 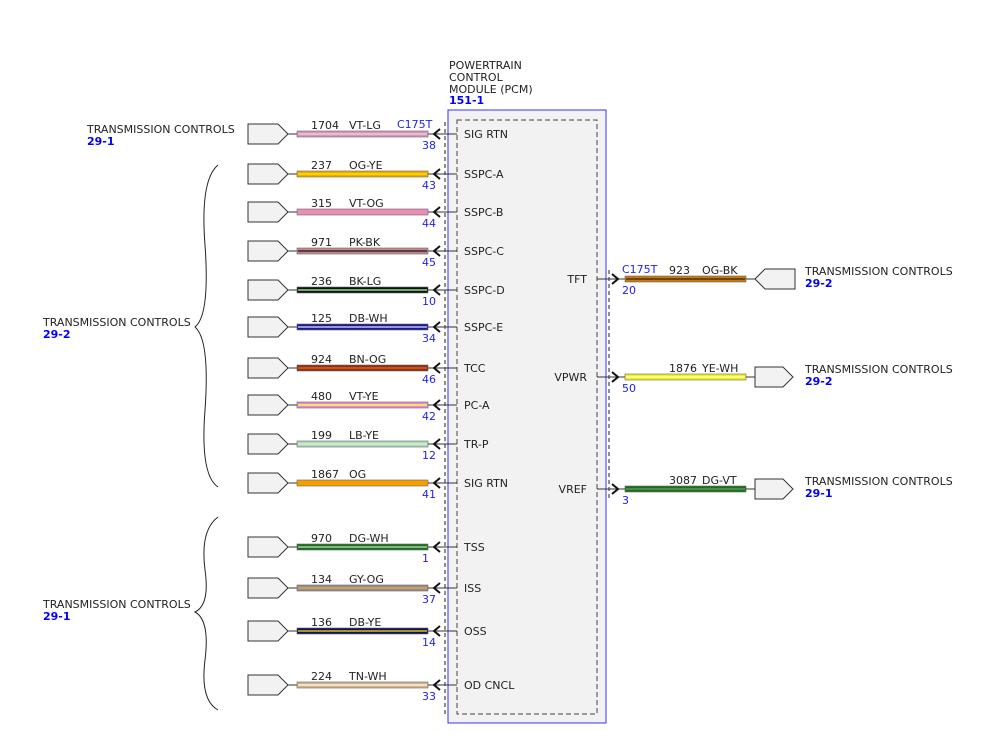 What do you see at coordinates (429, 455) in the screenshot?
I see `pin-number: 12` at bounding box center [429, 455].